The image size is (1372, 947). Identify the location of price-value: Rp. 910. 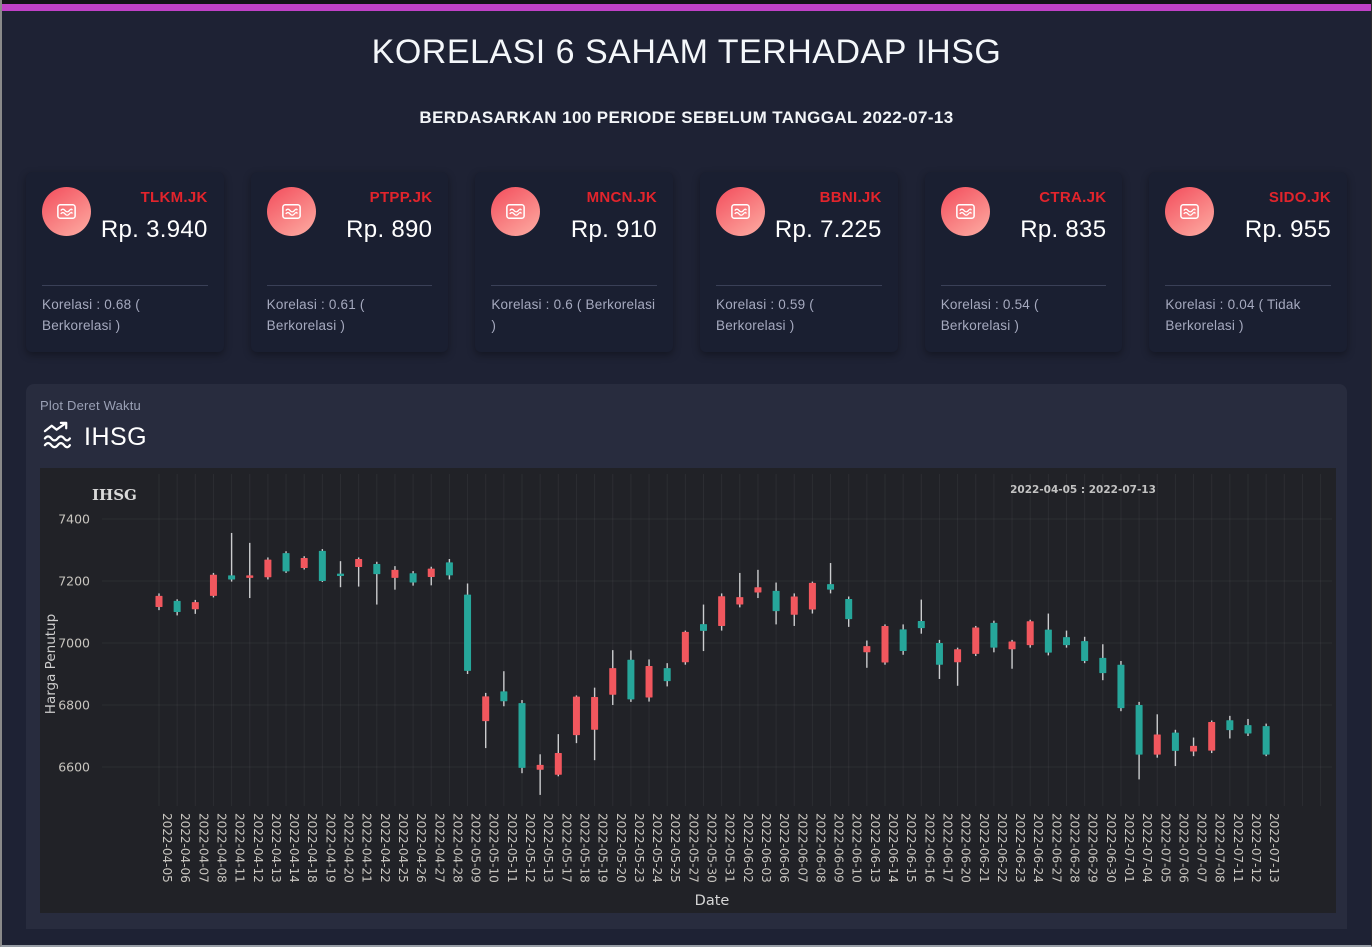
(614, 229).